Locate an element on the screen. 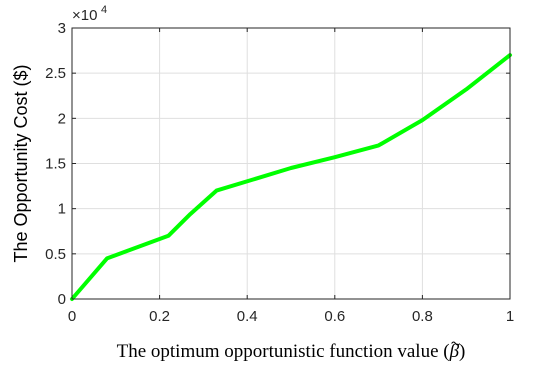 This screenshot has width=539, height=367. x-axis-label-suffix: ) is located at coordinates (462, 351).